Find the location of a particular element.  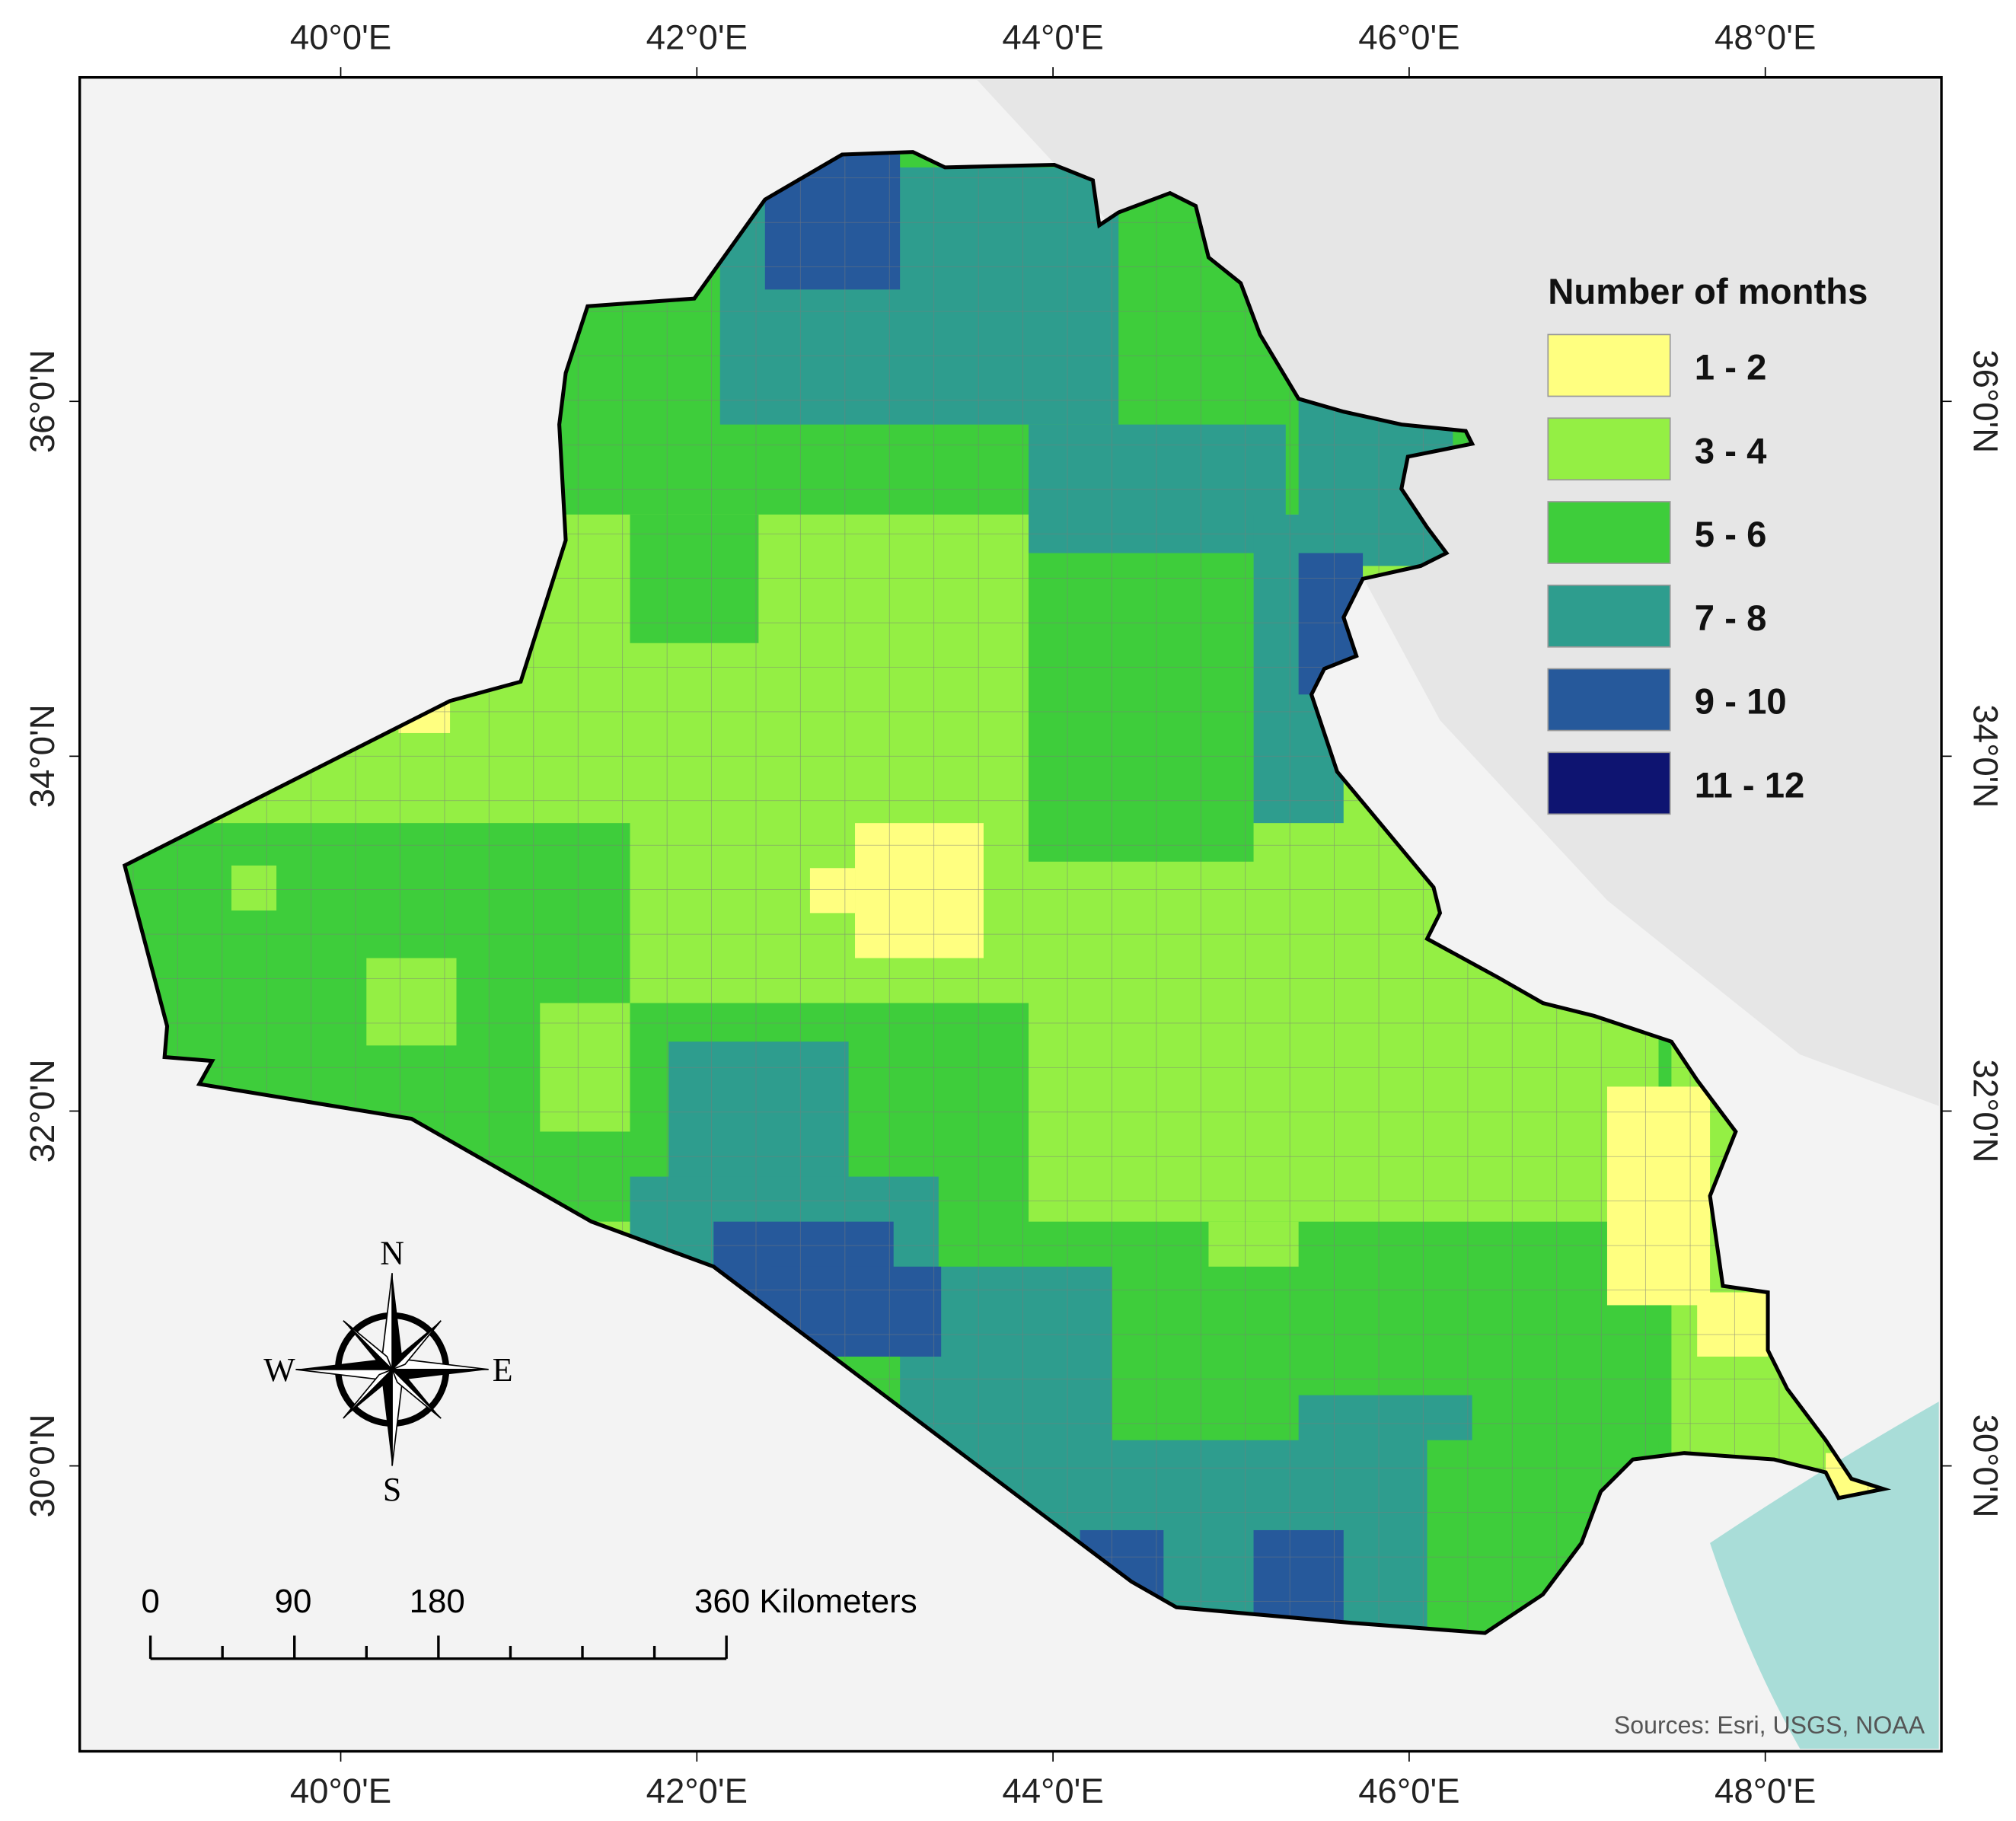

compass-n: N is located at coordinates (392, 1253).